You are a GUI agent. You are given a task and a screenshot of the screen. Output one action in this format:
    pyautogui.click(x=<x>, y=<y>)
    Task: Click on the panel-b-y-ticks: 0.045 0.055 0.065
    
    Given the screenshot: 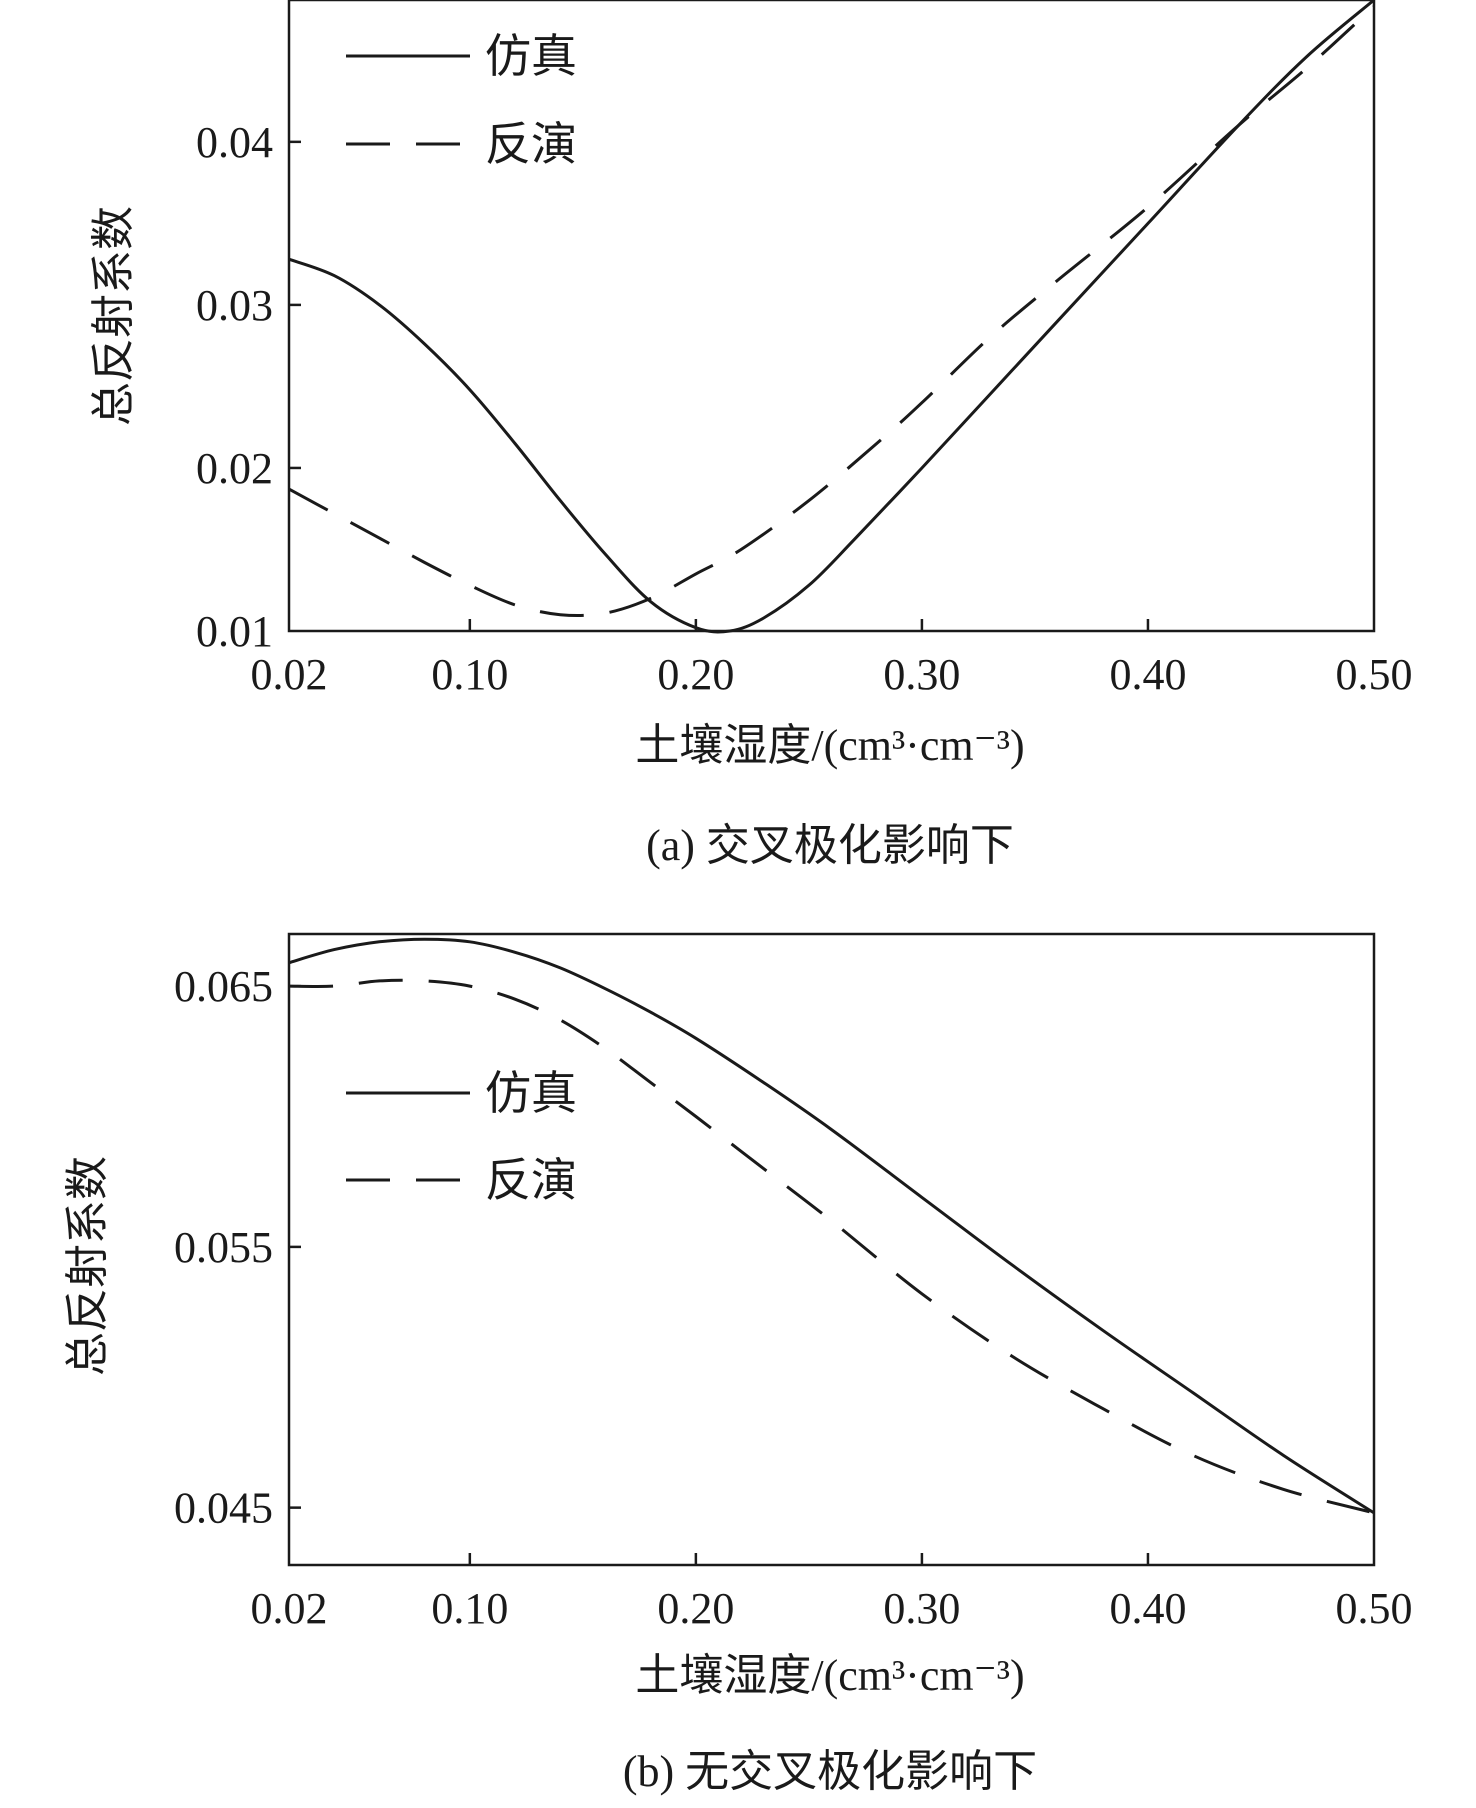 What is the action you would take?
    pyautogui.click(x=237, y=1247)
    